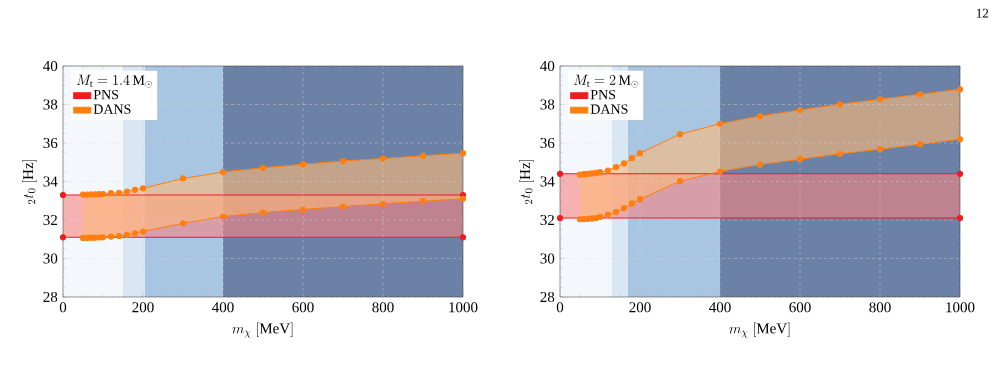  What do you see at coordinates (606, 81) in the screenshot?
I see `legend-title: $M_\mathrm{t} = 2\,\mathrm{M}_\odot$` at bounding box center [606, 81].